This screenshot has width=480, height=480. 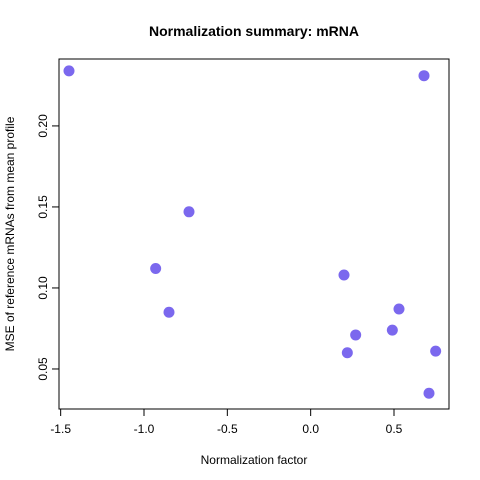 What do you see at coordinates (47, 247) in the screenshot?
I see `y-axis: 0.05 0.10 0.15 0.20` at bounding box center [47, 247].